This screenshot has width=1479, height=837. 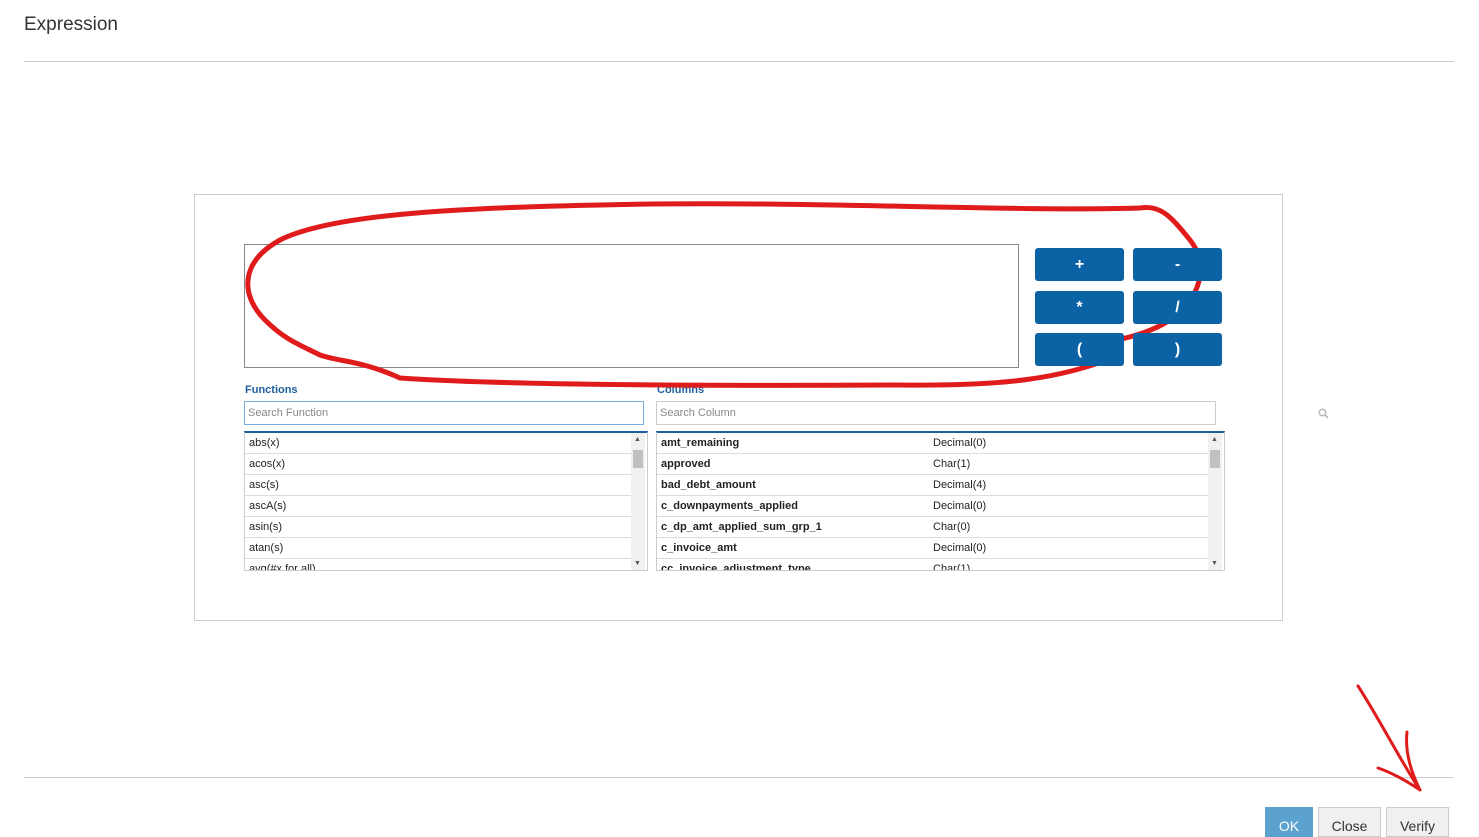 What do you see at coordinates (932, 464) in the screenshot?
I see `column-row: approved Char(1)` at bounding box center [932, 464].